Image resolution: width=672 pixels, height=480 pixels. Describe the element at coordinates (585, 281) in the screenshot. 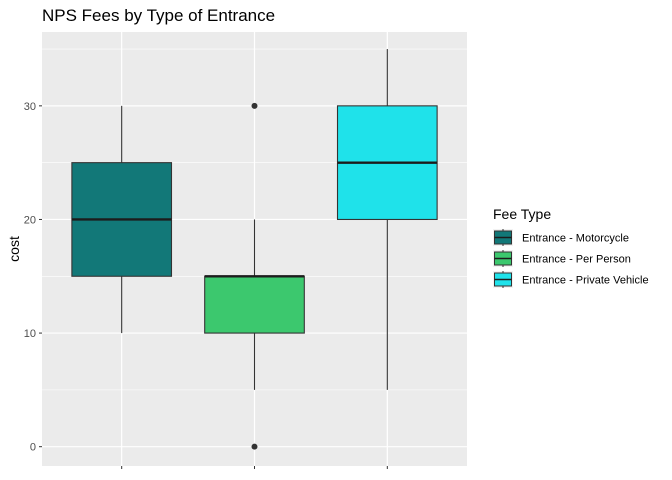

I see `legend-label: Entrance - Private Vehicle` at that location.